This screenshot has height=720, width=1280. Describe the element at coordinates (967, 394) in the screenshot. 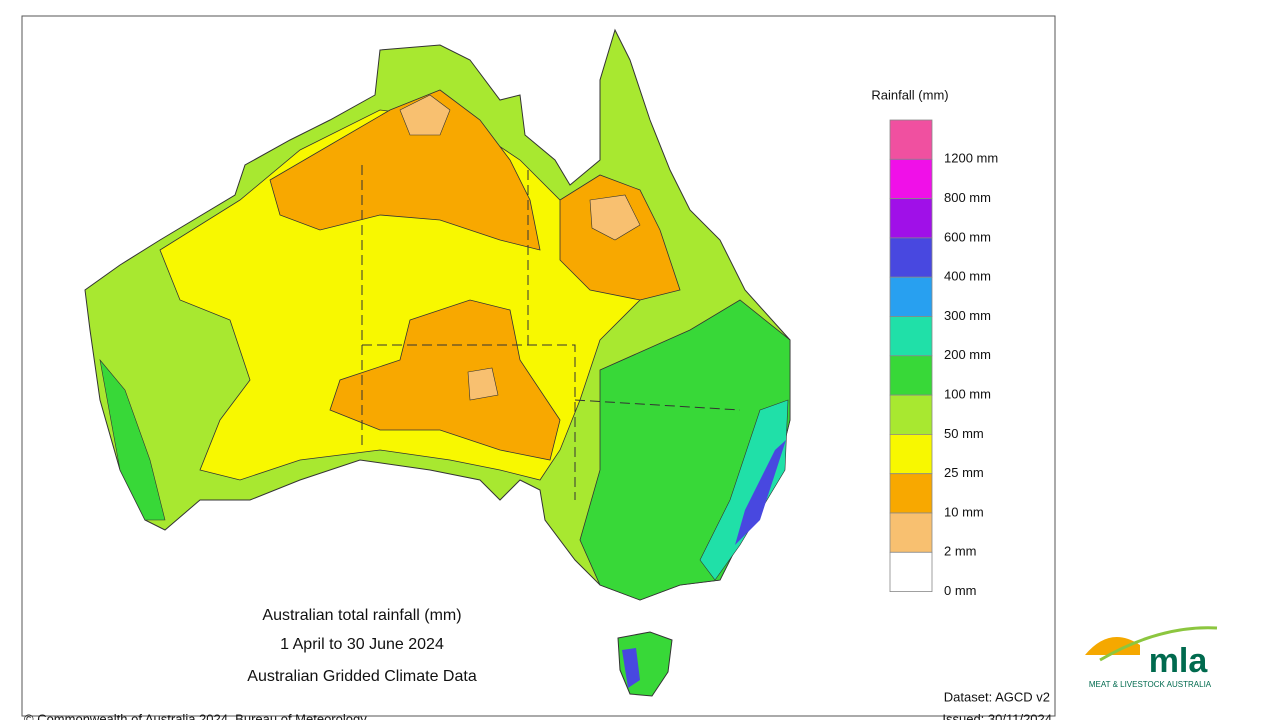

I see `legend-label: 100 mm` at that location.